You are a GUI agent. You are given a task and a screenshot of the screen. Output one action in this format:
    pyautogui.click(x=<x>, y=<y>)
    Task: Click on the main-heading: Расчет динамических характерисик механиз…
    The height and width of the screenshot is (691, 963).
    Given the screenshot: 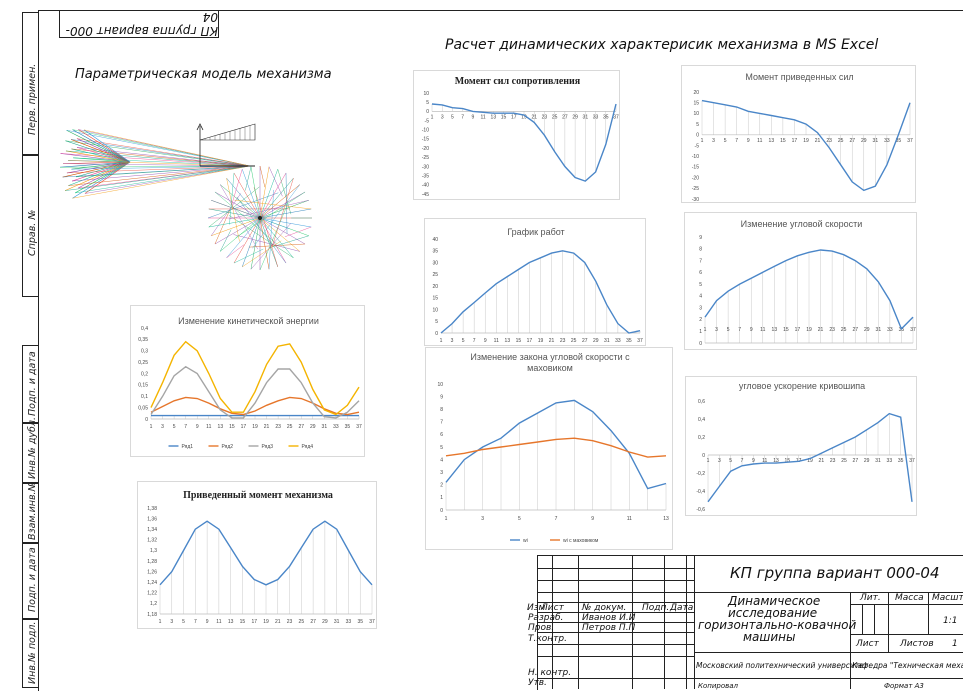 What is the action you would take?
    pyautogui.click(x=661, y=45)
    